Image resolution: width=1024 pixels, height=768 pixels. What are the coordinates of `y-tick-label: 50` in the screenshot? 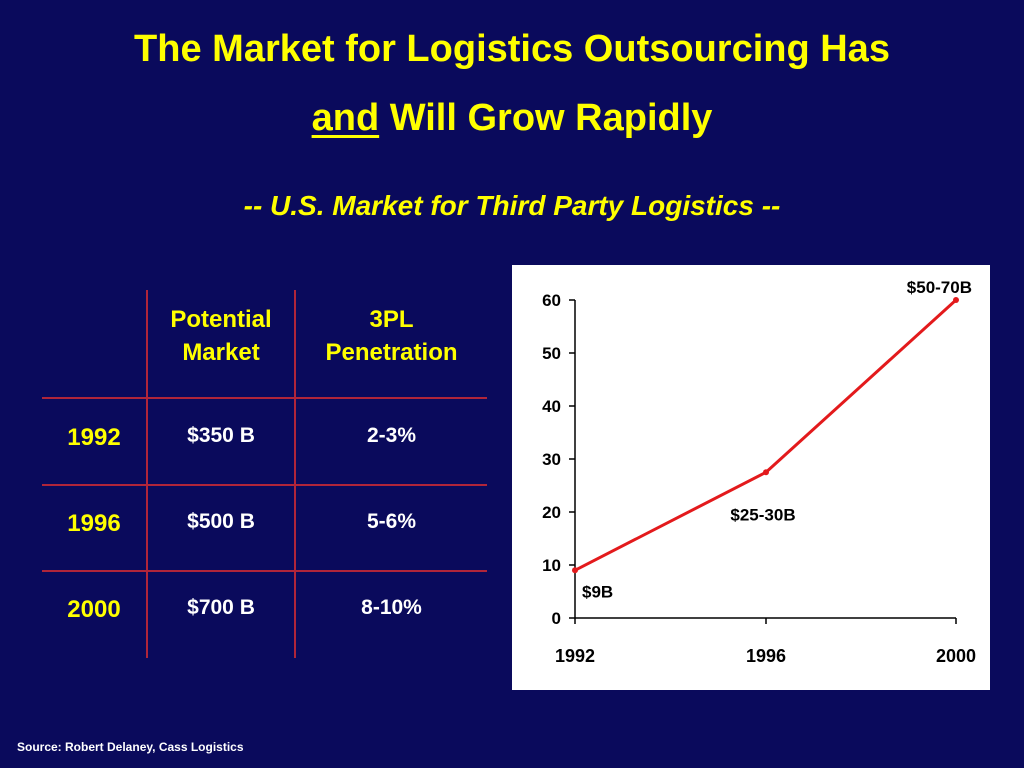 It's located at (551, 353).